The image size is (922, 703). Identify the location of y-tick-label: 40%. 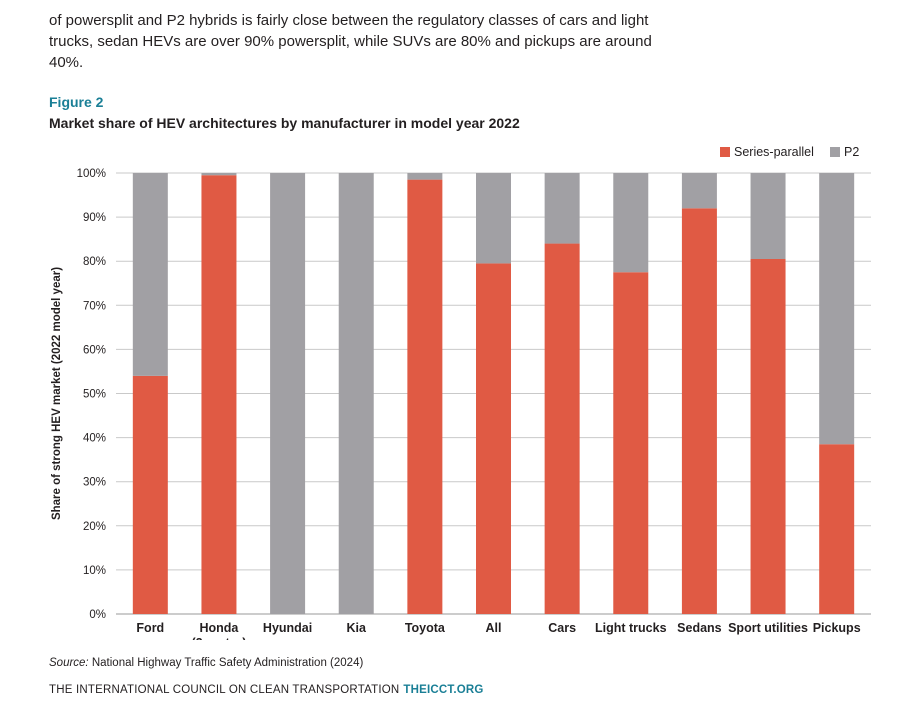
(94, 439).